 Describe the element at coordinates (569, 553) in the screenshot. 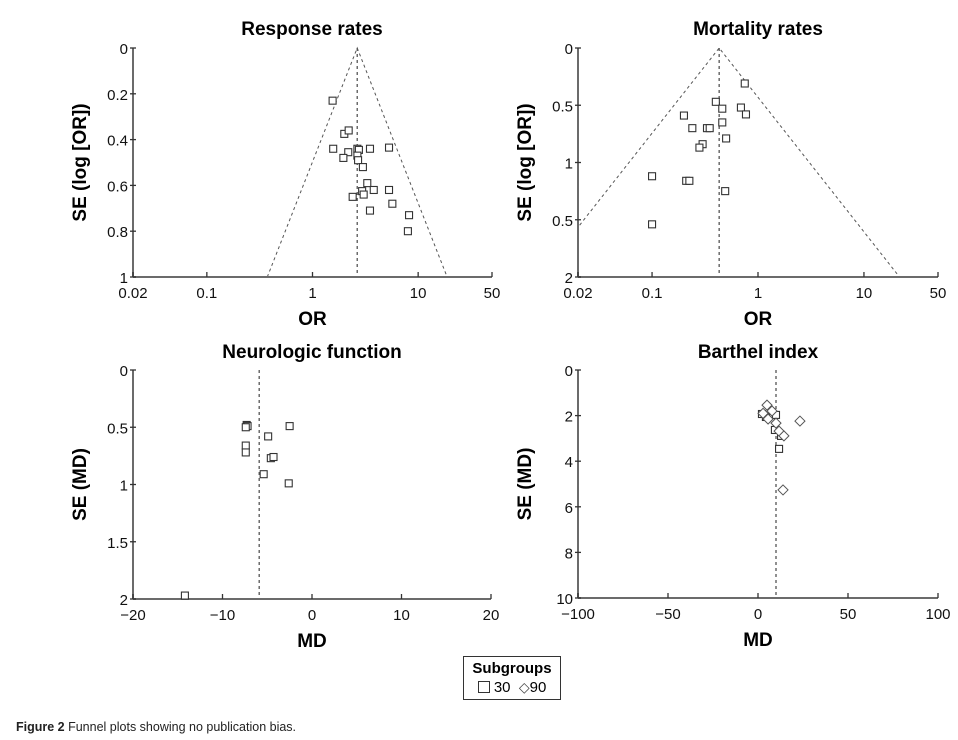

I see `y-tick-label: 8` at that location.